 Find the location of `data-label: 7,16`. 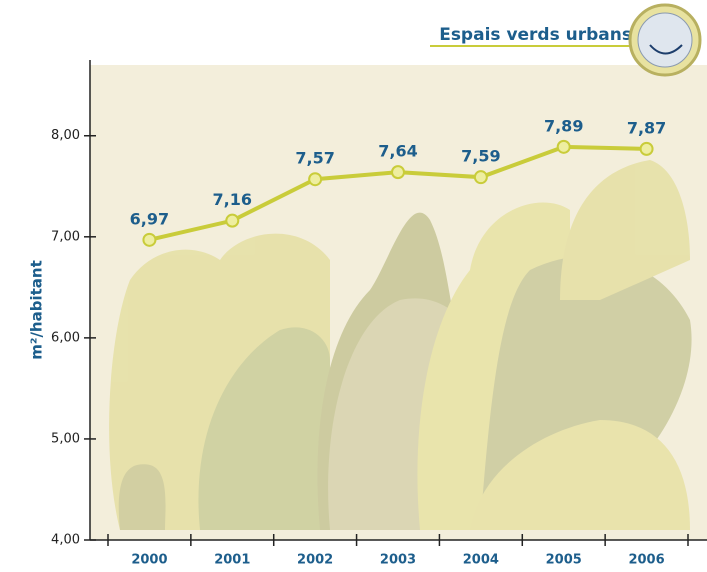

data-label: 7,16 is located at coordinates (232, 199).